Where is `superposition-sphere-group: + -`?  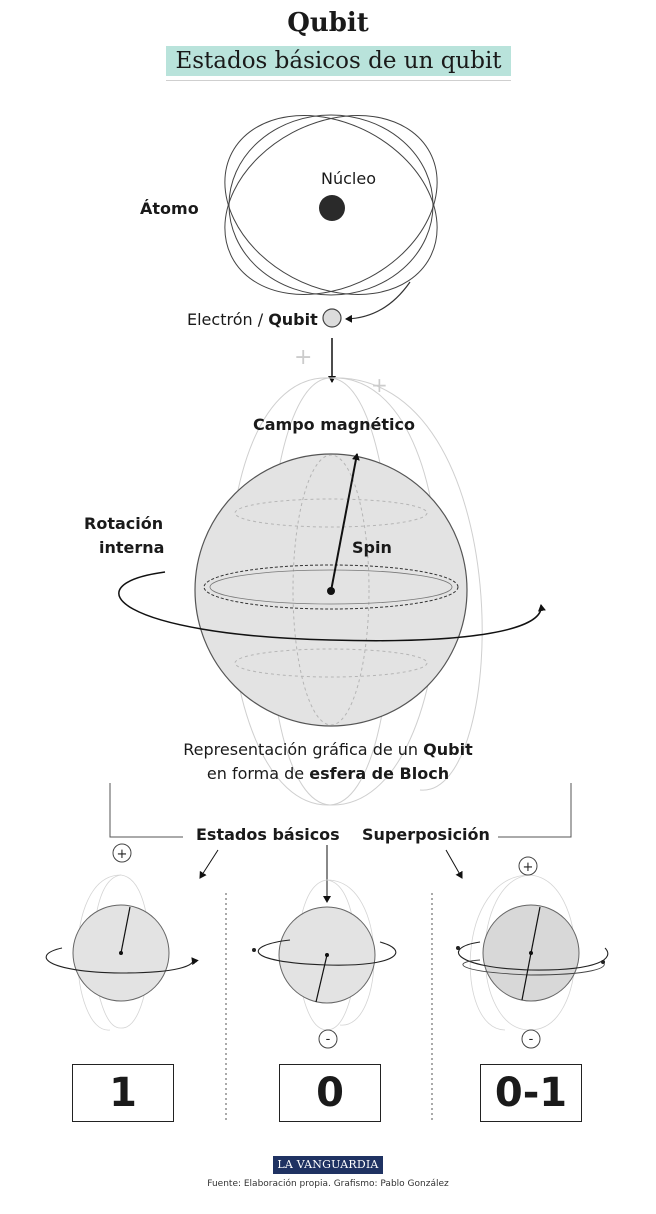 superposition-sphere-group: + - is located at coordinates (532, 952).